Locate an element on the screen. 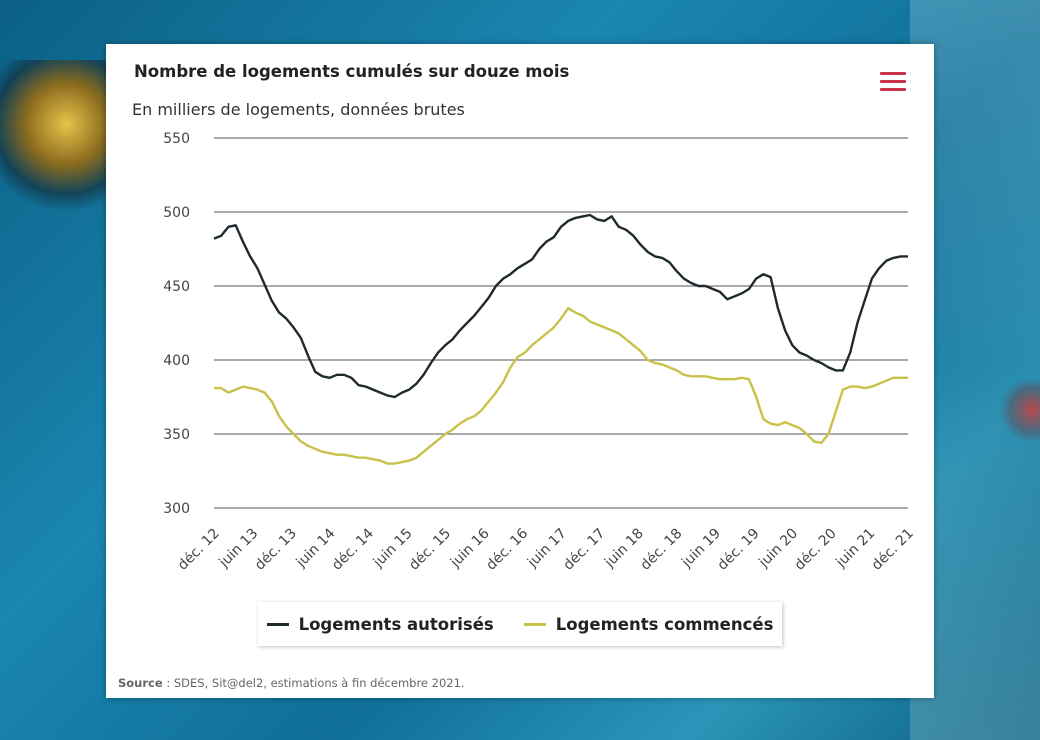 The width and height of the screenshot is (1040, 740). legend-item-autorises: Logements autorisés is located at coordinates (380, 624).